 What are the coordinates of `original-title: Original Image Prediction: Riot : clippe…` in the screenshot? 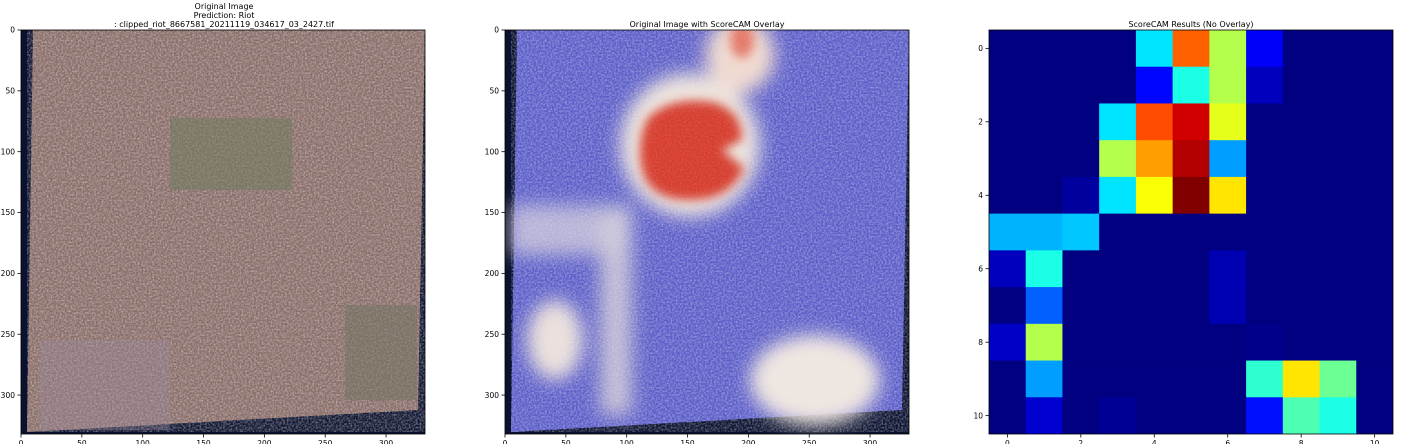 It's located at (224, 15).